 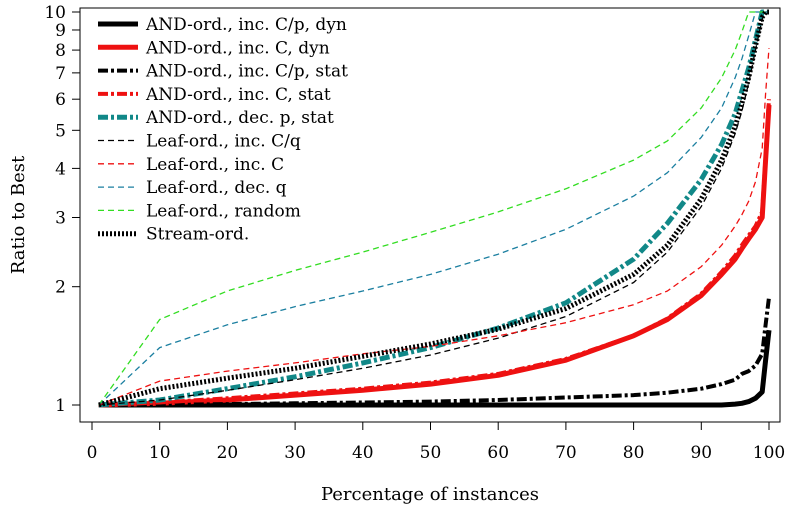 I want to click on x-tick-label: 50, so click(x=431, y=453).